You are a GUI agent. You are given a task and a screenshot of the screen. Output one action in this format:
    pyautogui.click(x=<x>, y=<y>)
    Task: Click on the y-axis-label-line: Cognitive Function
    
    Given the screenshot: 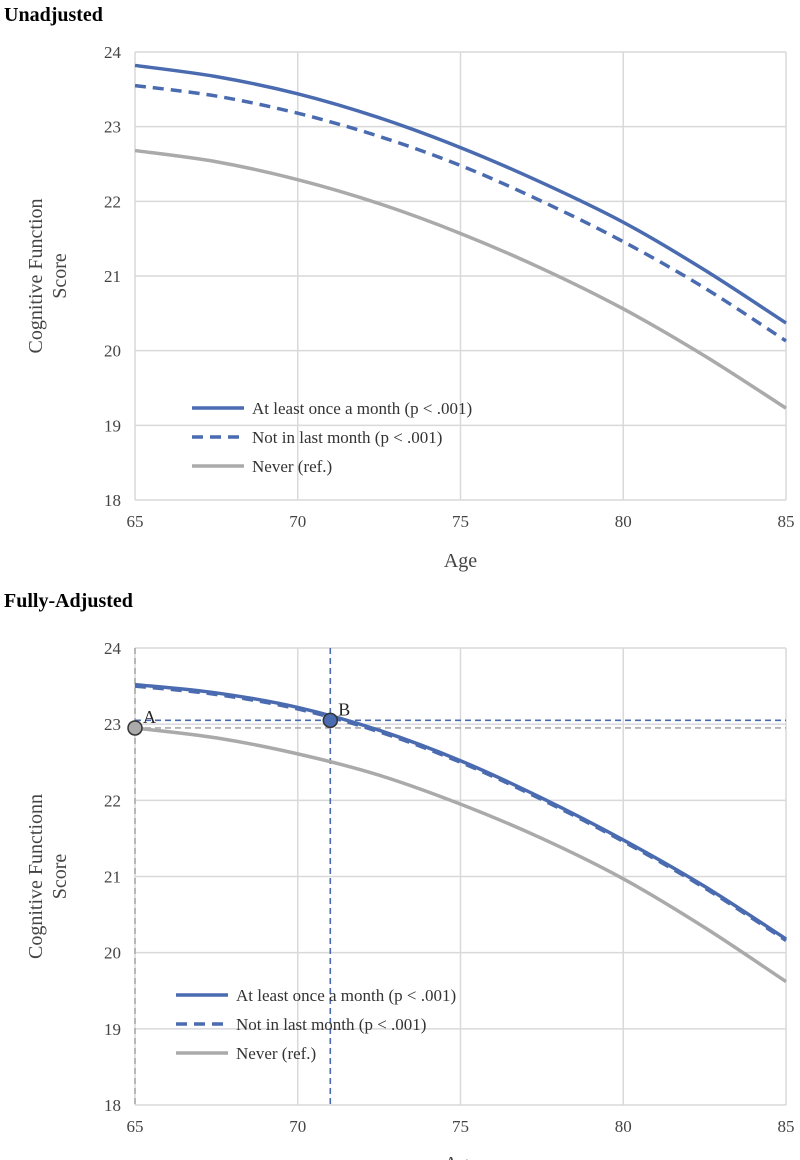 What is the action you would take?
    pyautogui.click(x=36, y=276)
    